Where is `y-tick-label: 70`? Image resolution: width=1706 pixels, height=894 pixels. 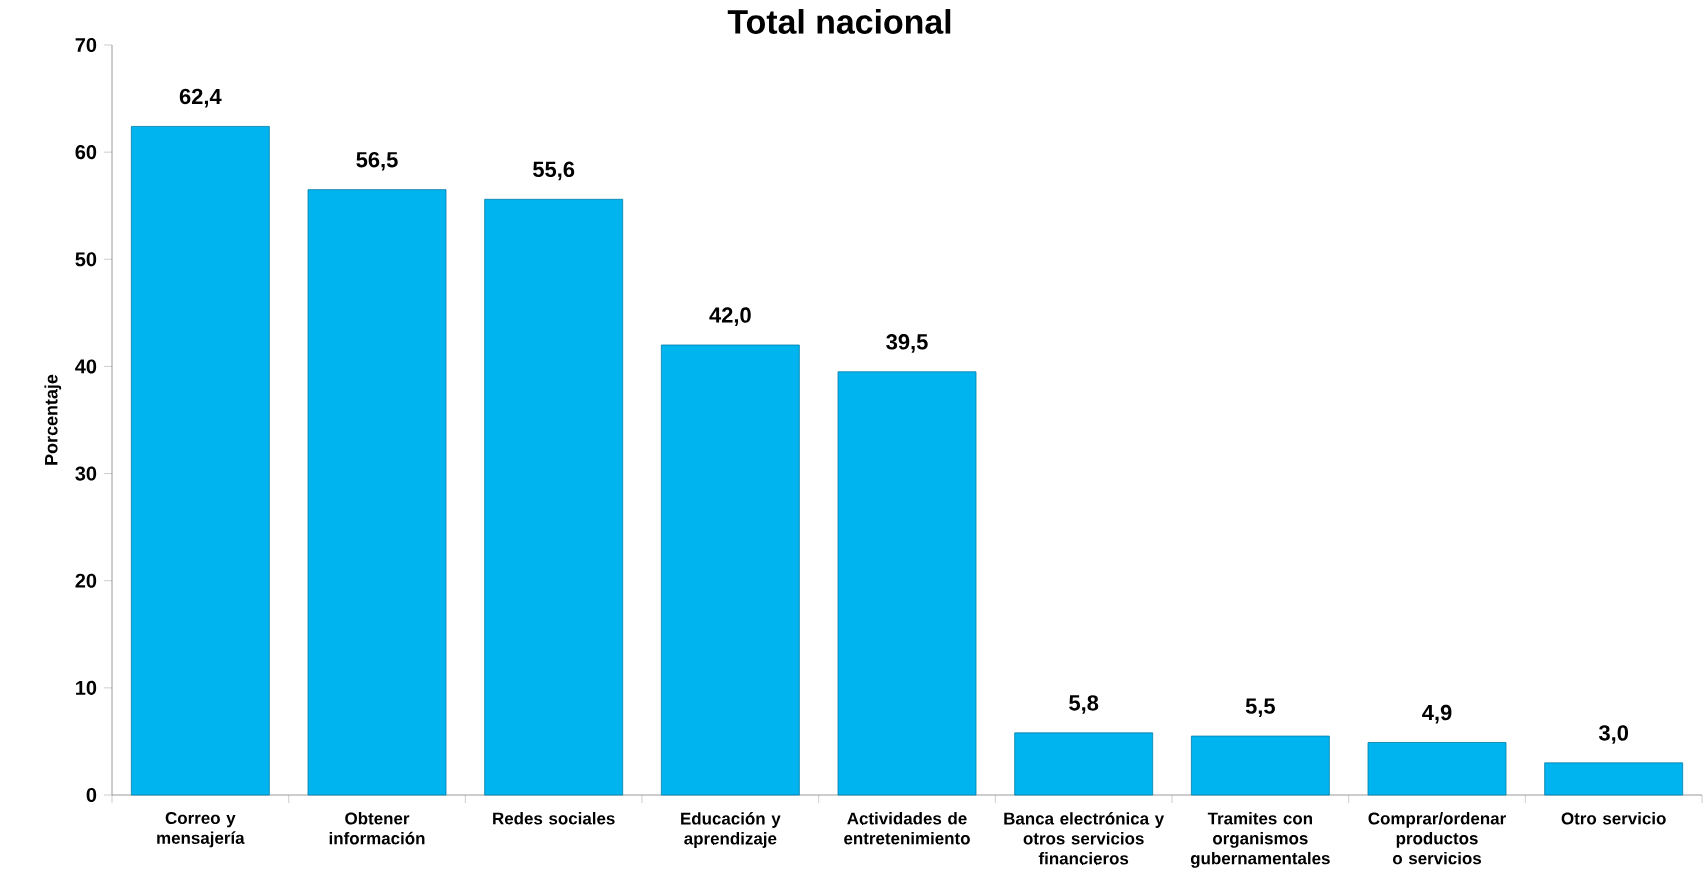 y-tick-label: 70 is located at coordinates (86, 45).